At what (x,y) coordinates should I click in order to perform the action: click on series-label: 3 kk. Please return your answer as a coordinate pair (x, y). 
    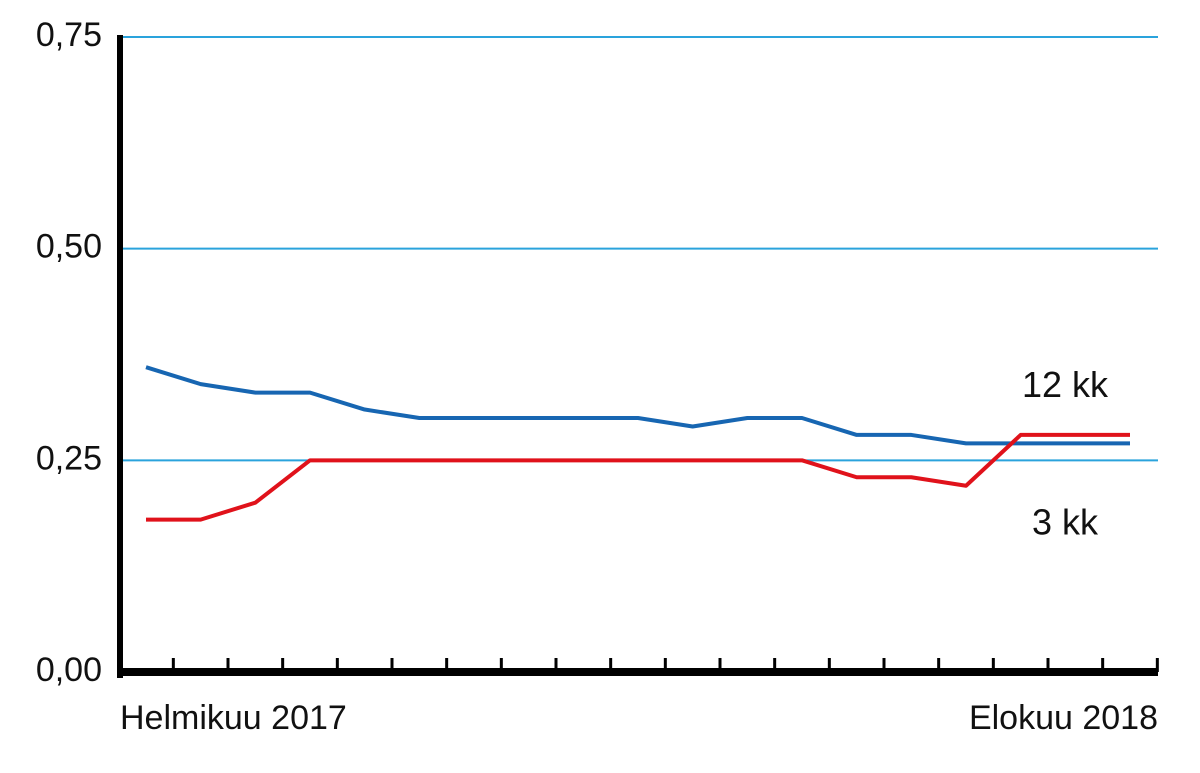
    Looking at the image, I should click on (1065, 521).